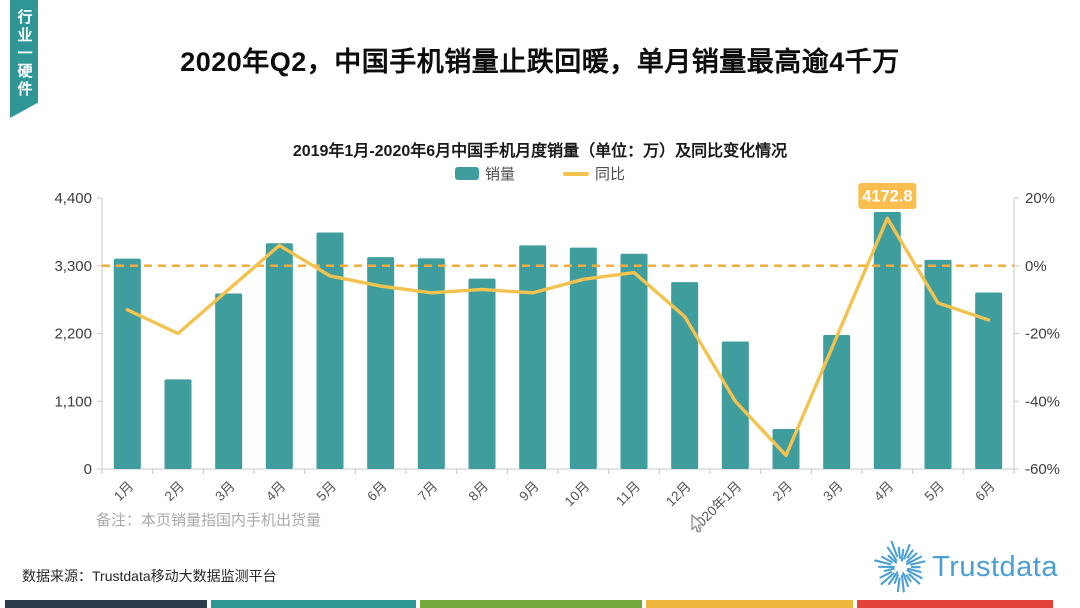  What do you see at coordinates (73, 266) in the screenshot?
I see `y-left-tick-label: 3,300` at bounding box center [73, 266].